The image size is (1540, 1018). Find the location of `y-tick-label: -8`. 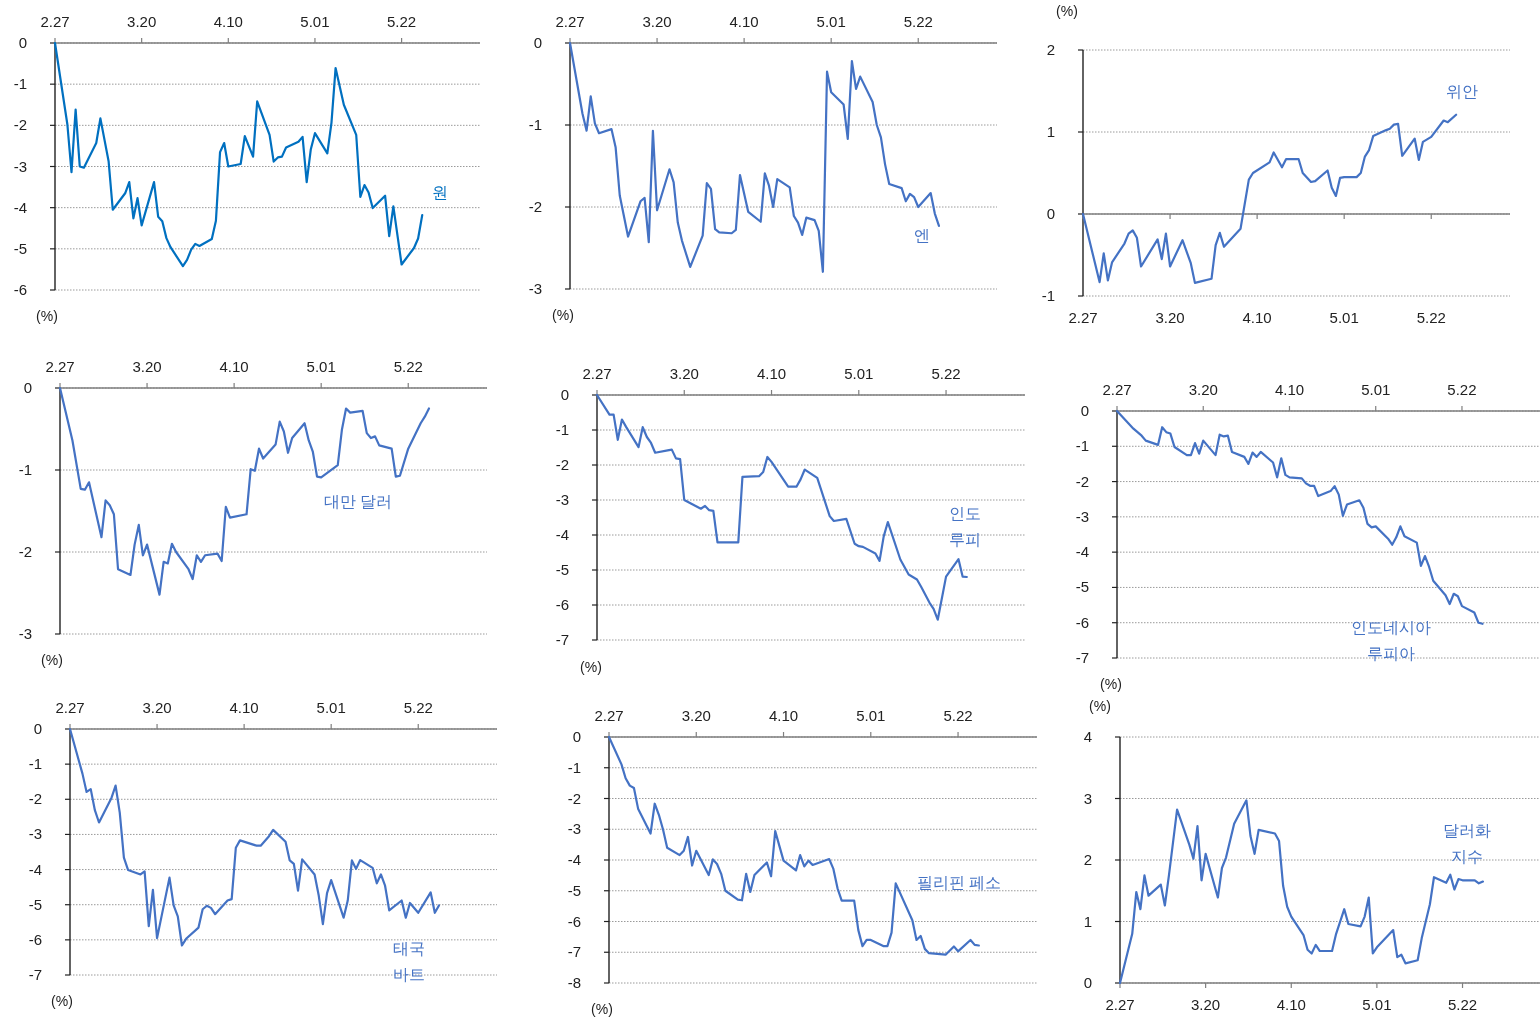

y-tick-label: -8 is located at coordinates (574, 982).